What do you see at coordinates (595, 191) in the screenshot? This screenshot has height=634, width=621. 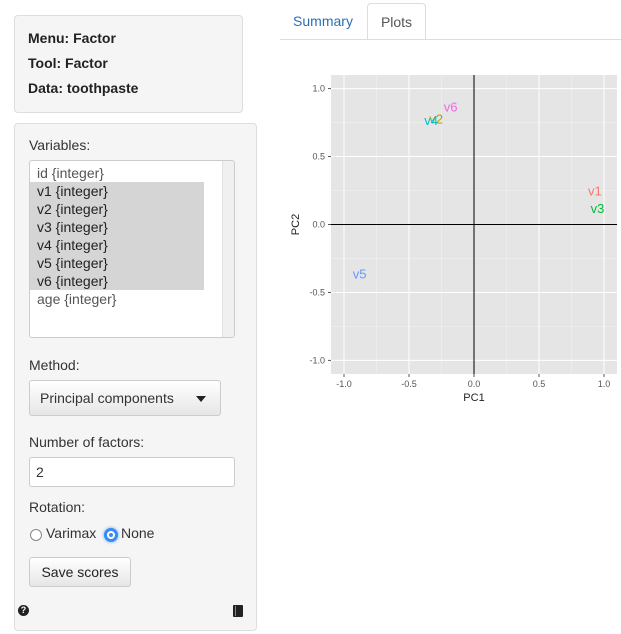 I see `point-label-v1: v1` at bounding box center [595, 191].